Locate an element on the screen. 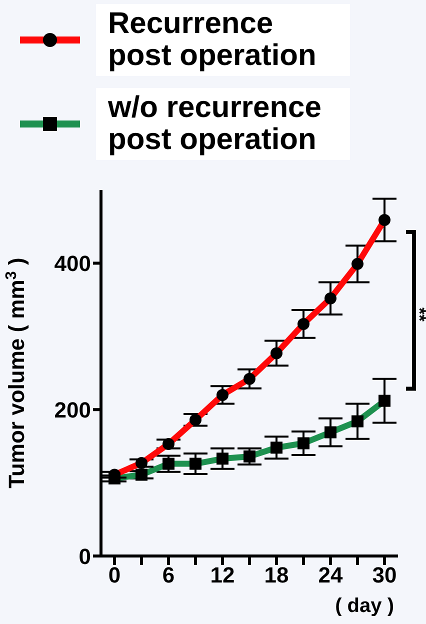  y-tick-label: 400 is located at coordinates (72, 263).